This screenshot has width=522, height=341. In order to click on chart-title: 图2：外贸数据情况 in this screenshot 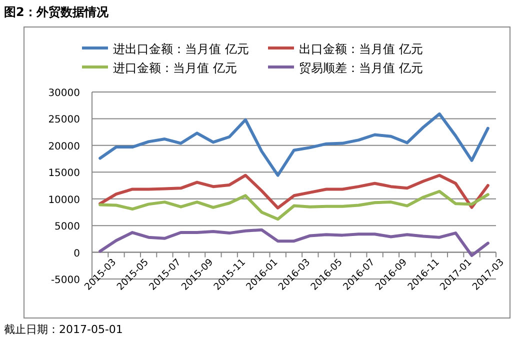, I will do `click(57, 12)`.